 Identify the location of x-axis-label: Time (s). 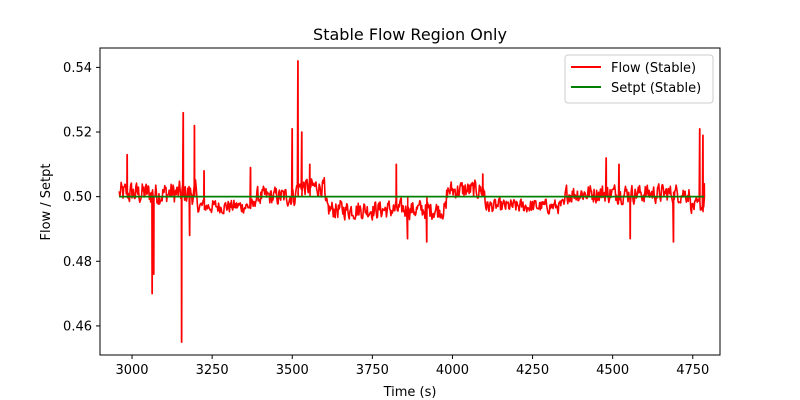
(410, 392).